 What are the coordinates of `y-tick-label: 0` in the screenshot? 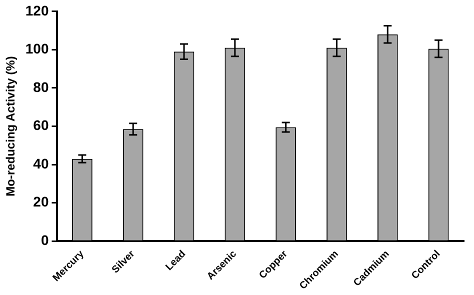 It's located at (44, 240).